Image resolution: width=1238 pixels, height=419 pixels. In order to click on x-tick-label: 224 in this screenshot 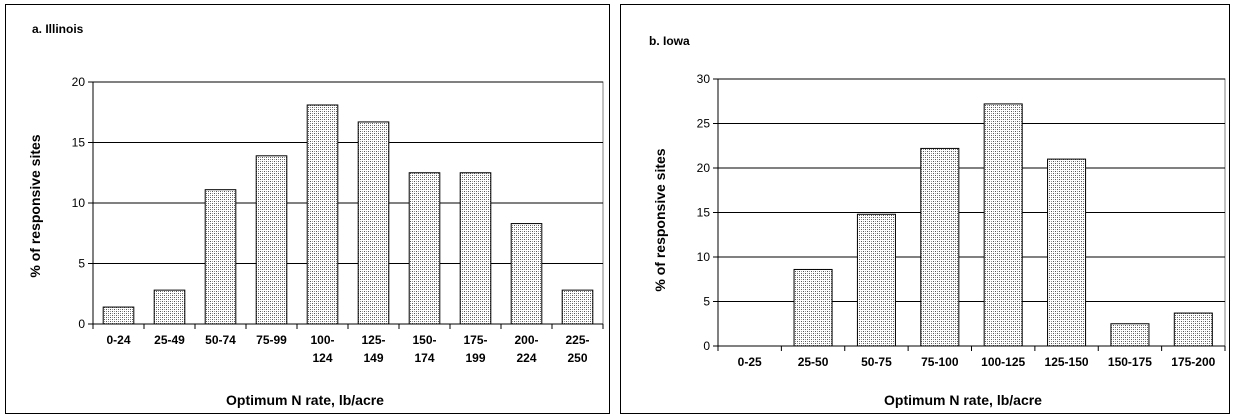, I will do `click(526, 358)`.